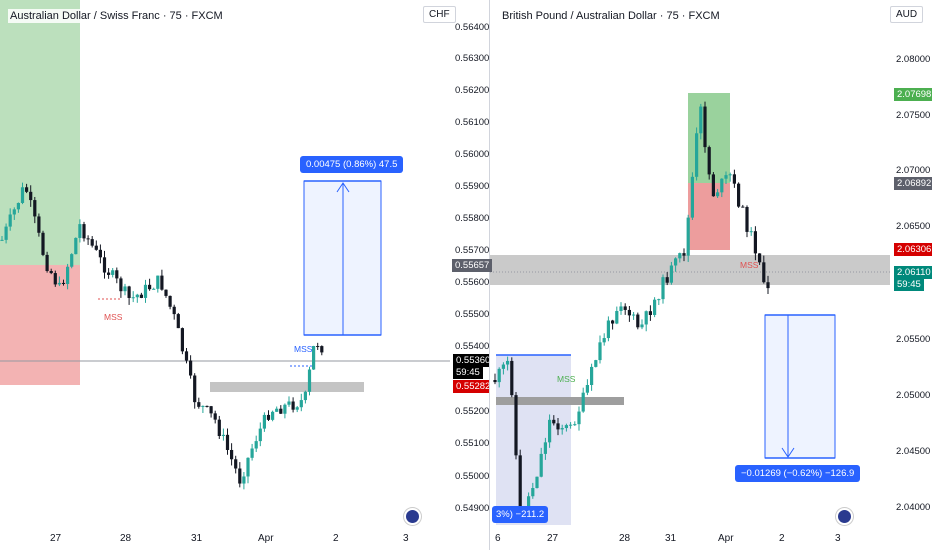  I want to click on audchf-ref-price-badge: 0.55282, so click(473, 386).